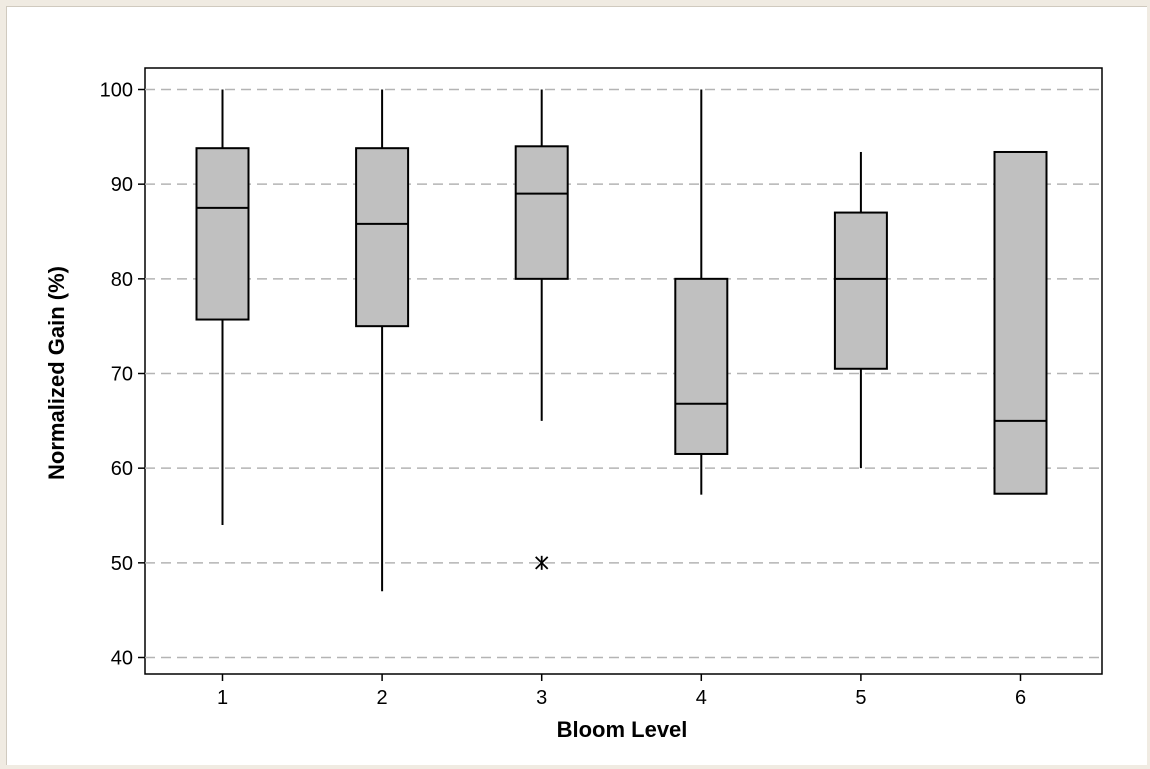 The height and width of the screenshot is (769, 1150). I want to click on x-axis-title: Bloom Level, so click(622, 729).